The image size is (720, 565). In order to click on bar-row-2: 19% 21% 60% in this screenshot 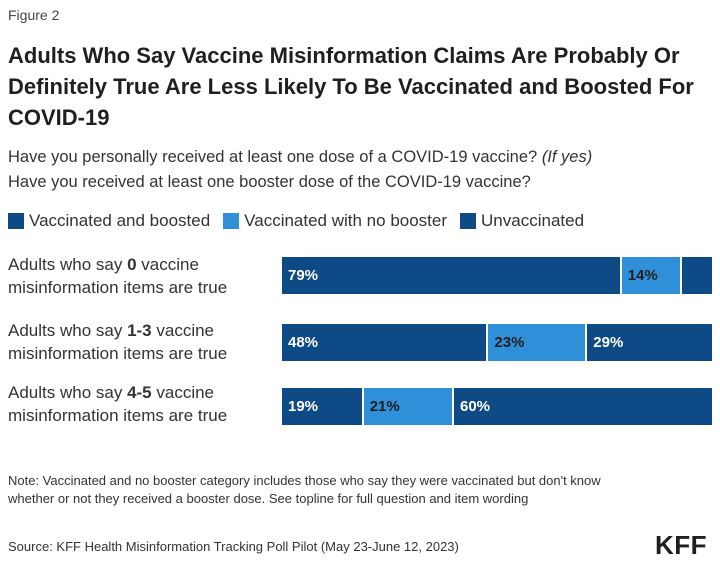, I will do `click(497, 406)`.